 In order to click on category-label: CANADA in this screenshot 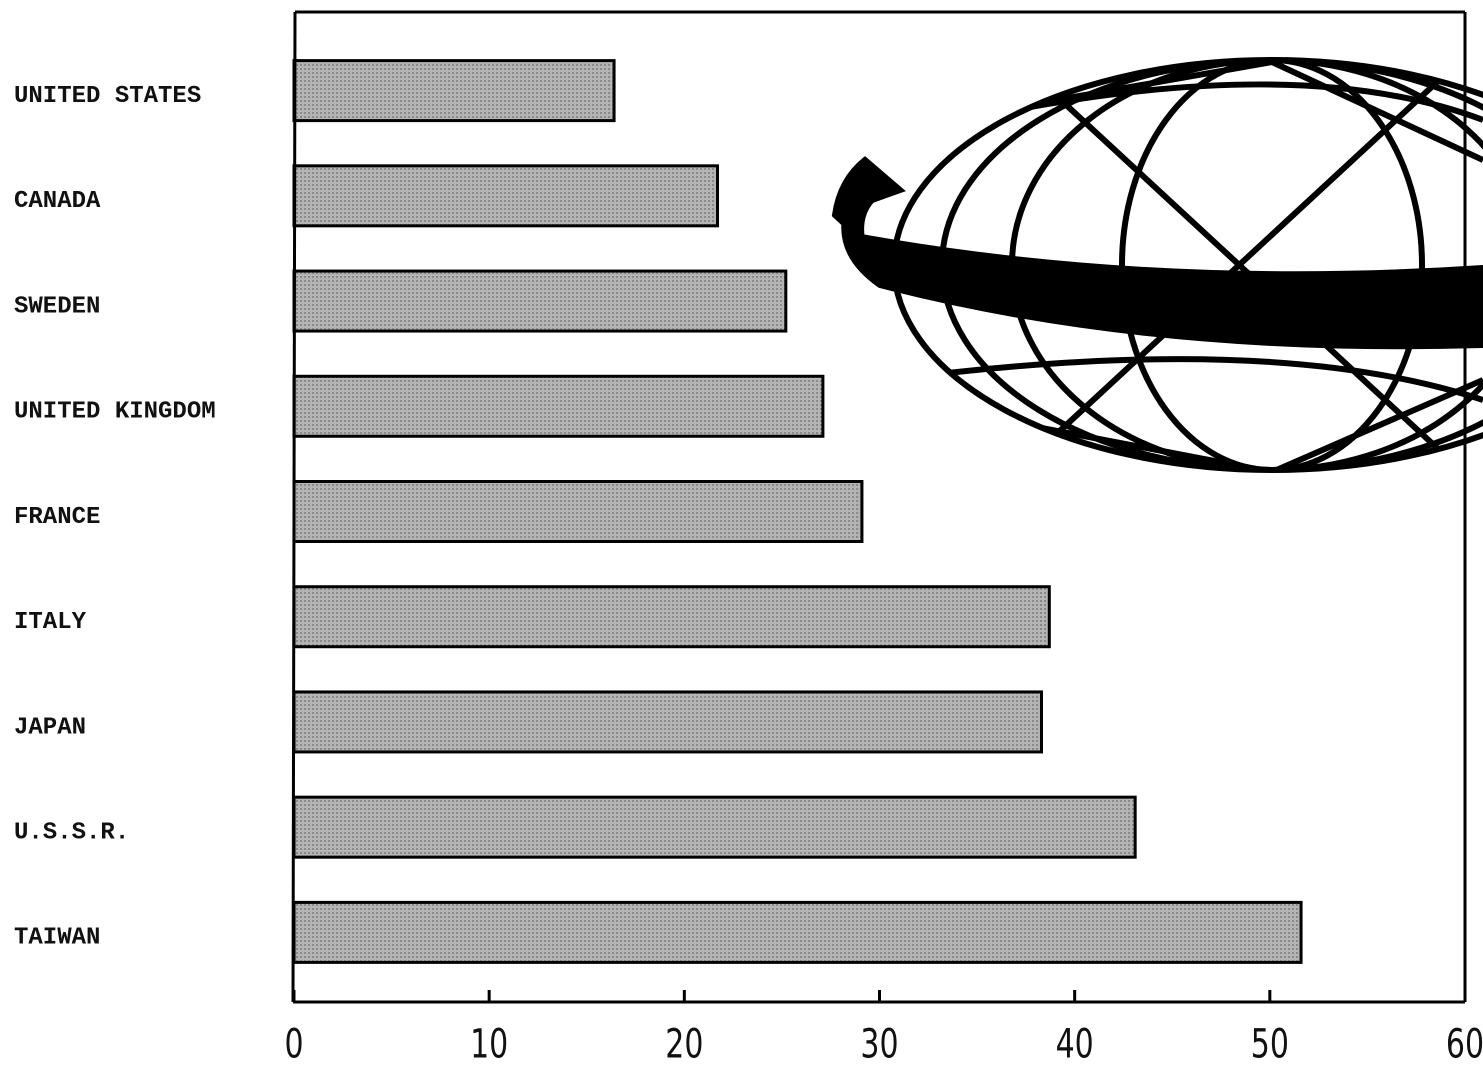, I will do `click(57, 201)`.